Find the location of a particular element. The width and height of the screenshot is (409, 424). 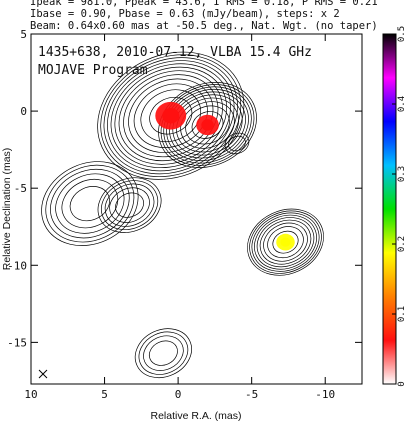

plot-subtitle: MOJAVE Program is located at coordinates (93, 70).